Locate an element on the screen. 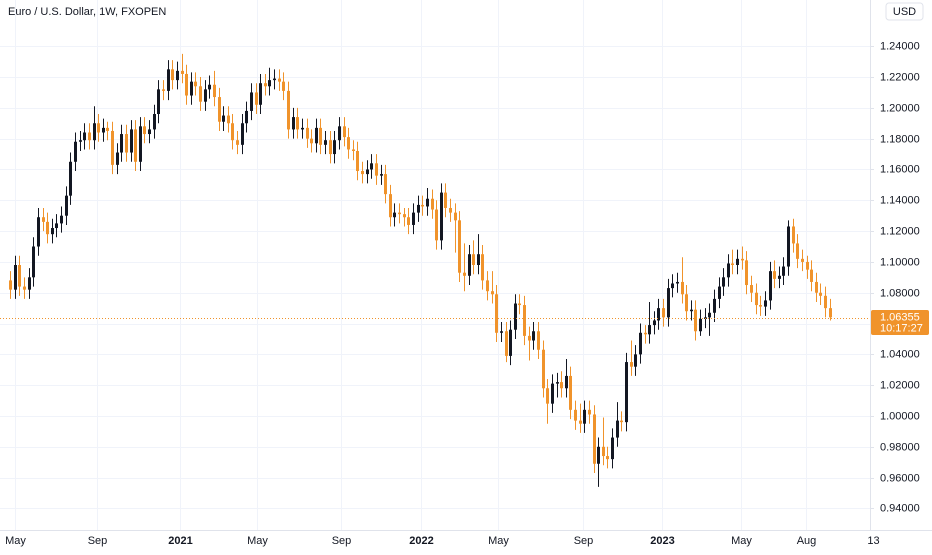 Image resolution: width=932 pixels, height=555 pixels. last-price-box is located at coordinates (900, 322).